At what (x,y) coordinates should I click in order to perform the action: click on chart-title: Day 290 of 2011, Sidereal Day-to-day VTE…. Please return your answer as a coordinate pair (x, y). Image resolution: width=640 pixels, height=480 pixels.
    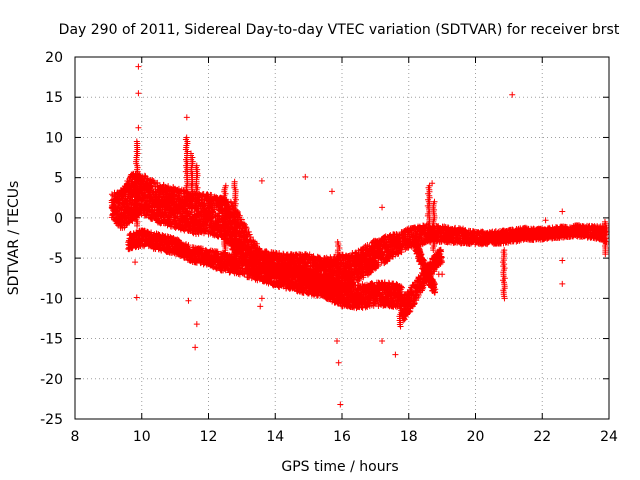
    Looking at the image, I should click on (339, 30).